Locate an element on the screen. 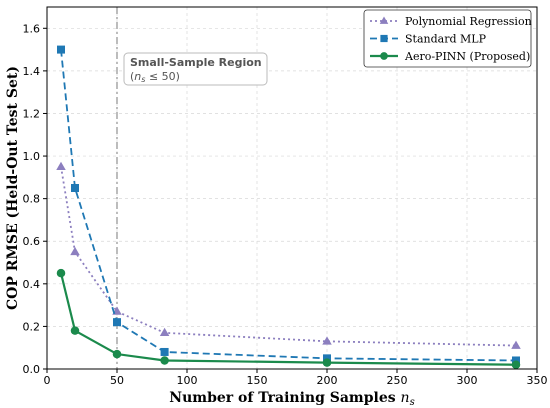 This screenshot has height=408, width=550. legend-box is located at coordinates (447, 38).